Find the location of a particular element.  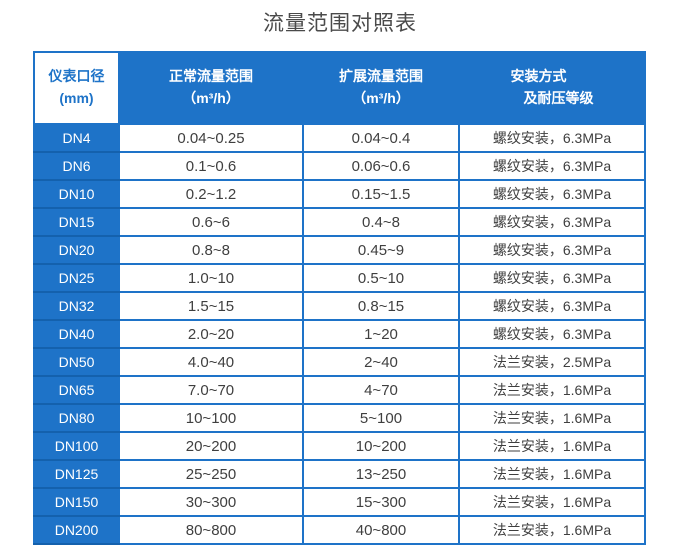

table-row: DN20 0.8~8 0.45~9 螺纹安装，6.3MPa is located at coordinates (339, 250).